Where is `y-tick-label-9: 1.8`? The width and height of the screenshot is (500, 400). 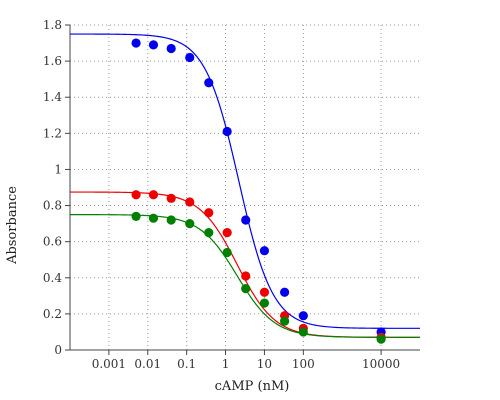 y-tick-label-9: 1.8 is located at coordinates (52, 25).